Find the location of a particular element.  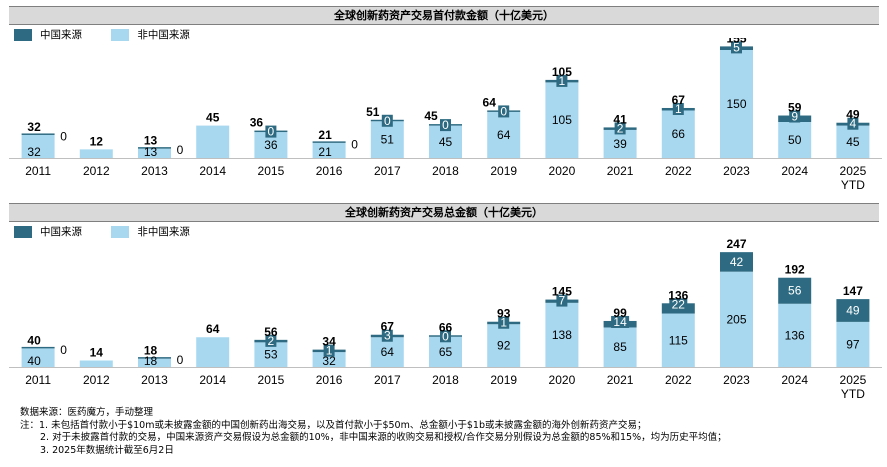

data-label-china-group: 56 is located at coordinates (794, 291).